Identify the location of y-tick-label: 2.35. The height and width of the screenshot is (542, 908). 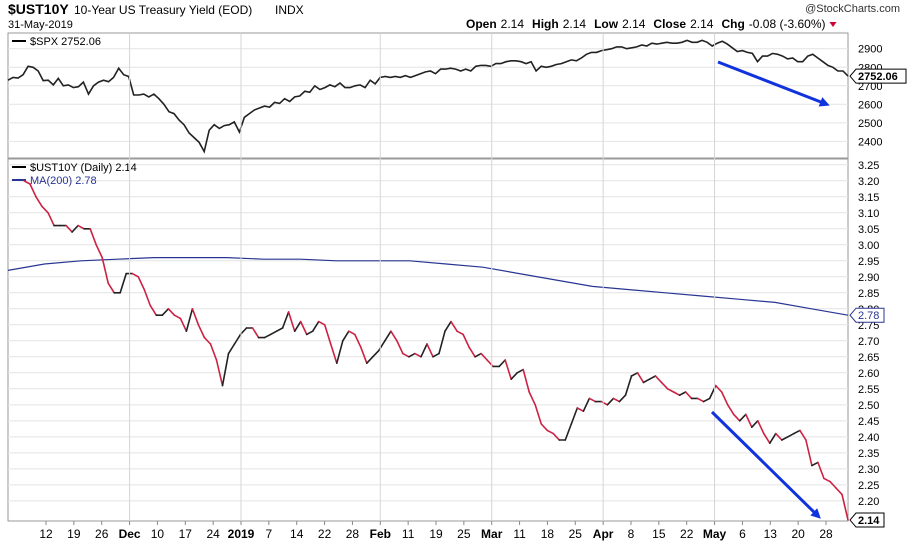
(868, 454).